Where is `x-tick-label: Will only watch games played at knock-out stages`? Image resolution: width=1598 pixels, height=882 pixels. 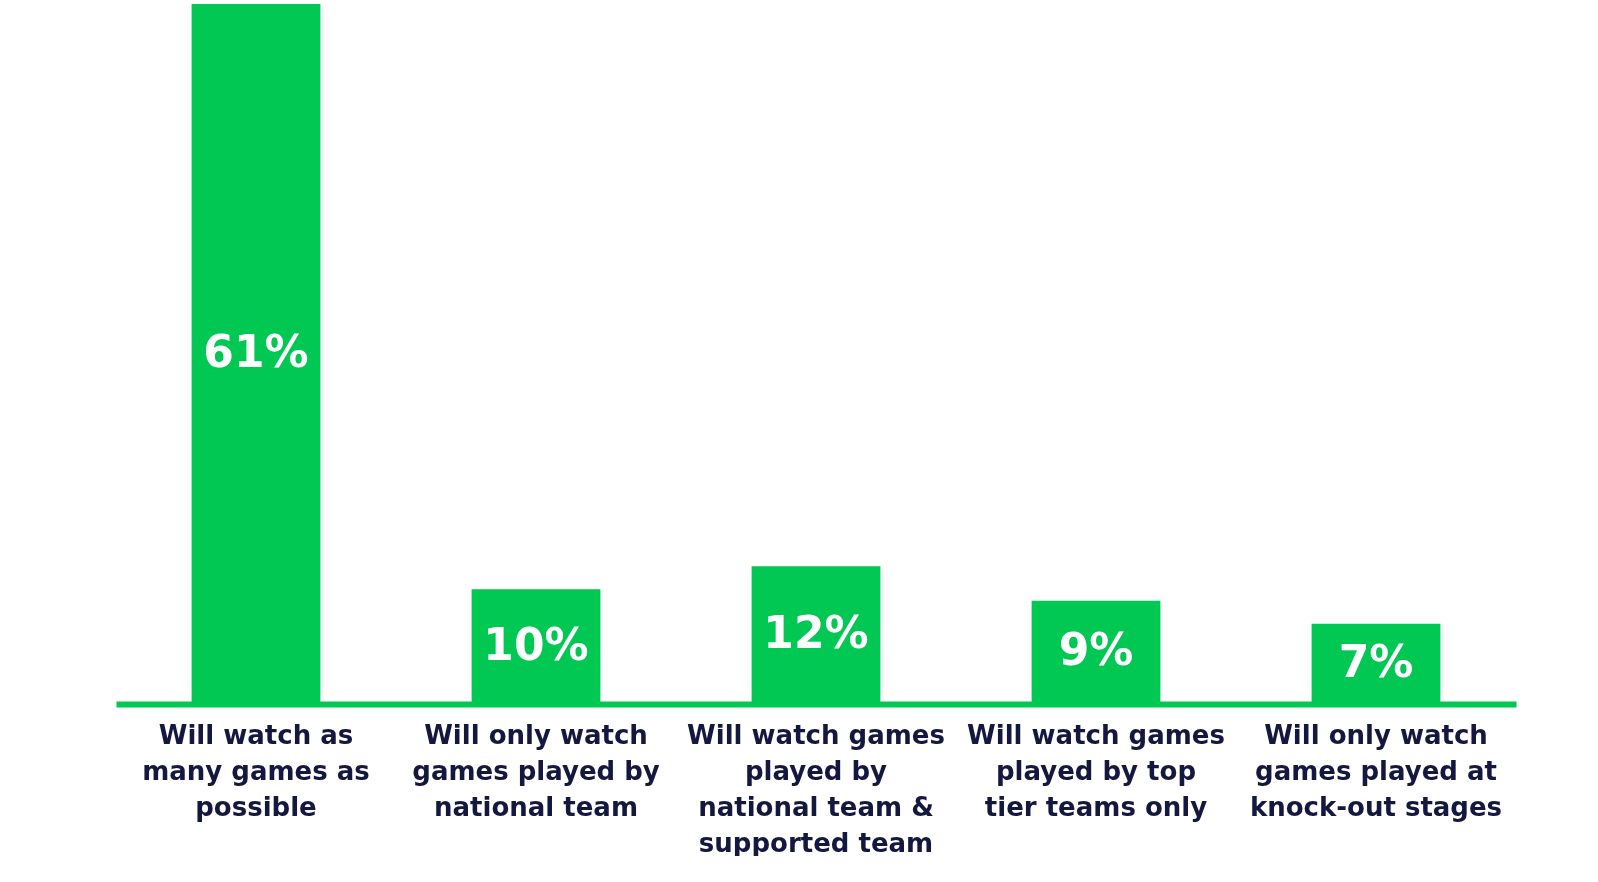 x-tick-label: Will only watch games played at knock-out stages is located at coordinates (1376, 770).